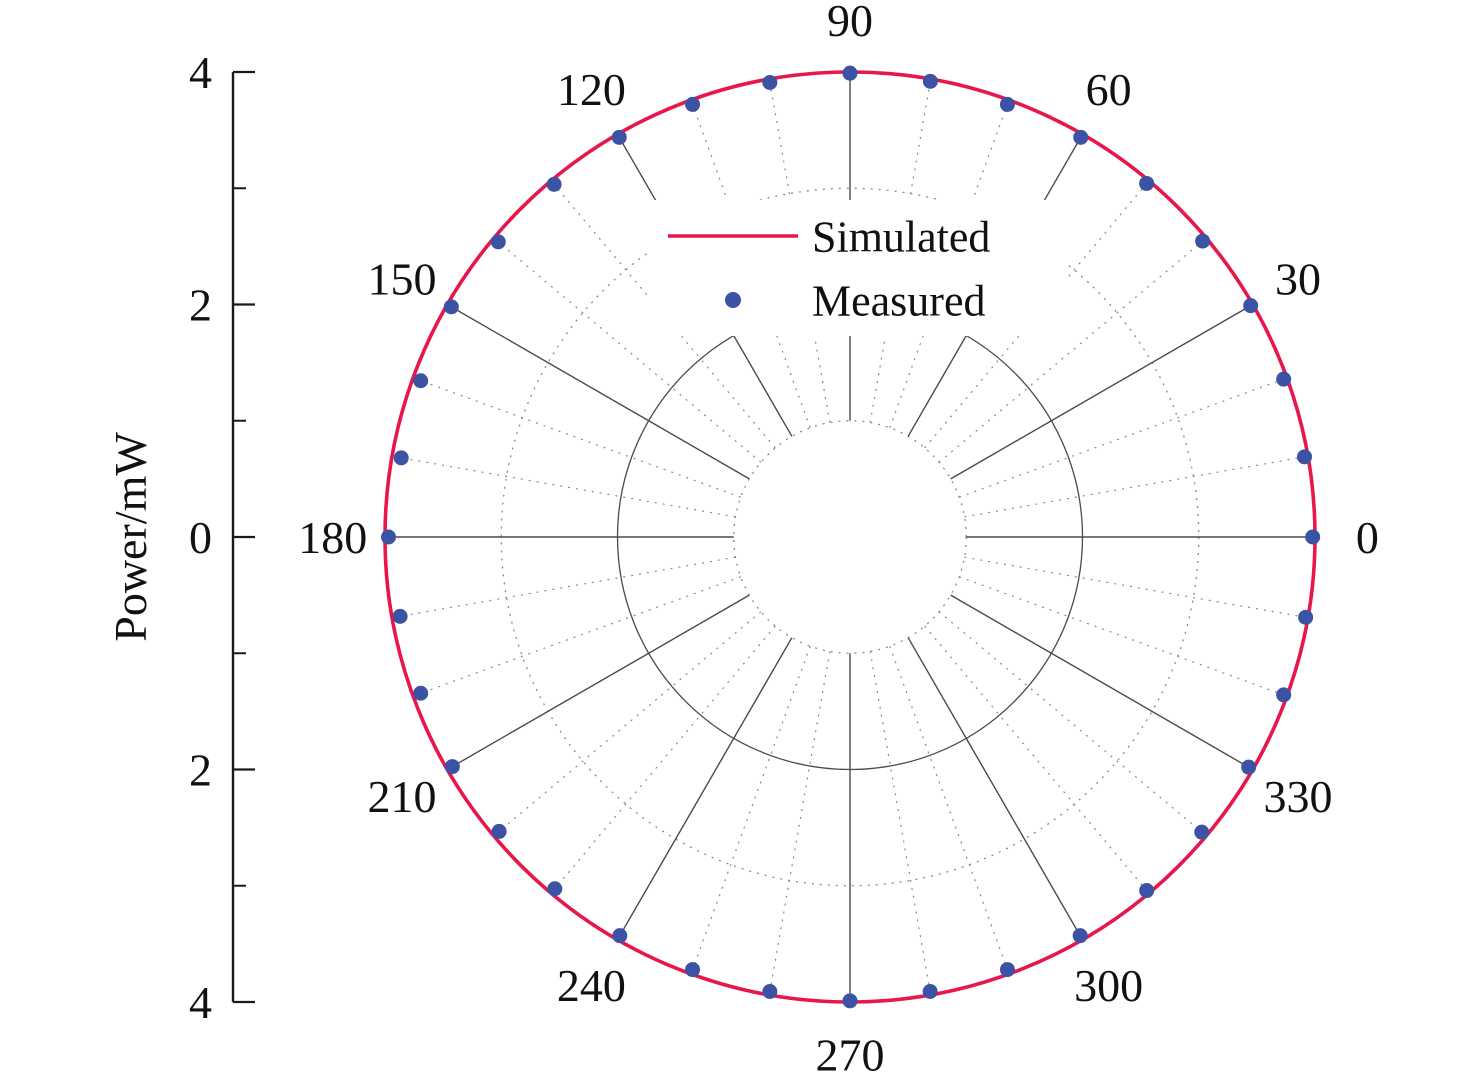  What do you see at coordinates (222, 537) in the screenshot?
I see `y-axis: 4 2 0 2 4` at bounding box center [222, 537].